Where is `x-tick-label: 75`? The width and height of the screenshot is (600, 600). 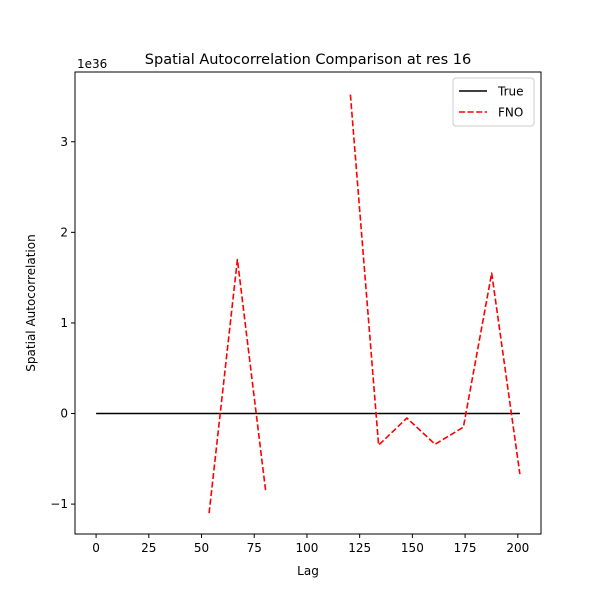 x-tick-label: 75 is located at coordinates (254, 548).